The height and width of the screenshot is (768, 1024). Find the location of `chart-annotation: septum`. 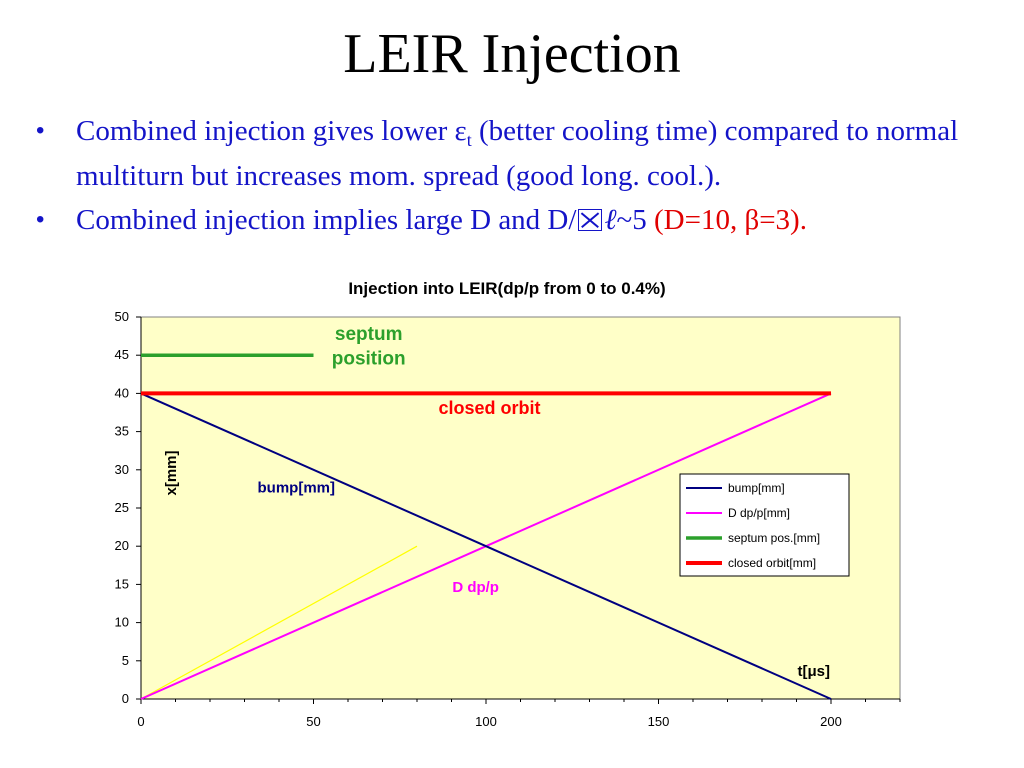

chart-annotation: septum is located at coordinates (369, 334).